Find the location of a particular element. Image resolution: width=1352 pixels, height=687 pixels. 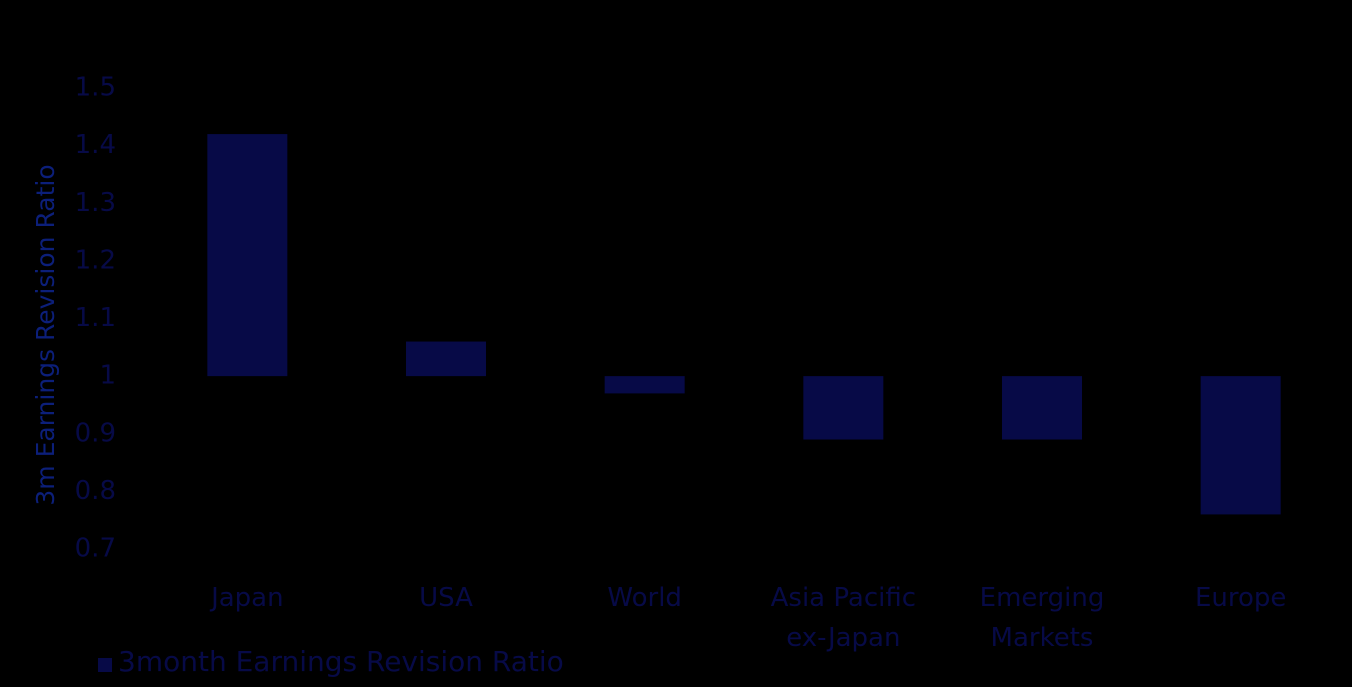

x-tick-label-line: Markets is located at coordinates (1042, 638).